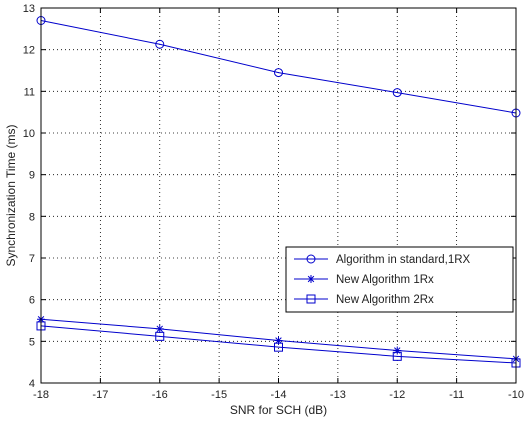  I want to click on x-tick-label: -10, so click(516, 395).